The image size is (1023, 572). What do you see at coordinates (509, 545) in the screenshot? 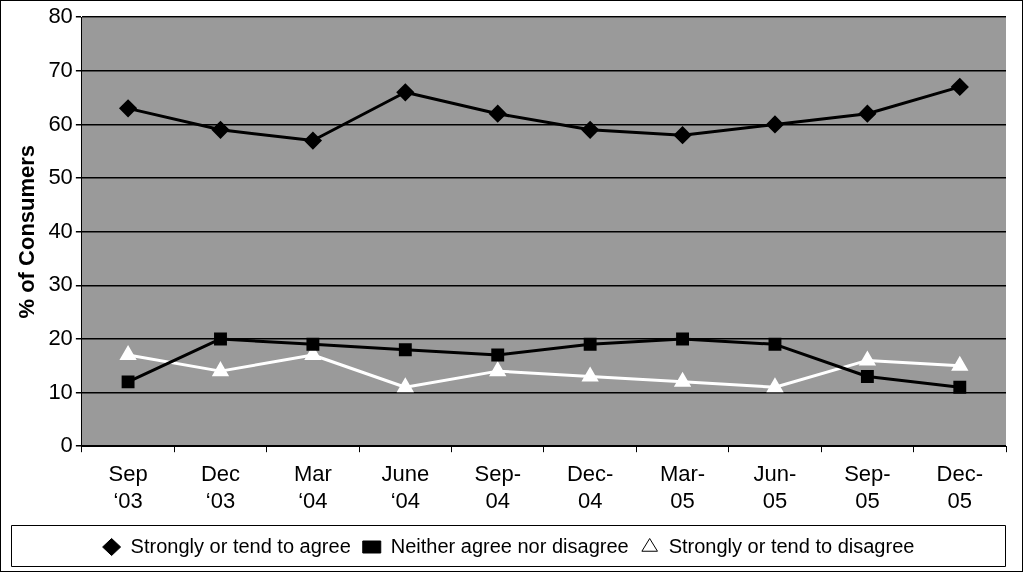
I see `legend-label: Neither agree nor disagree` at bounding box center [509, 545].